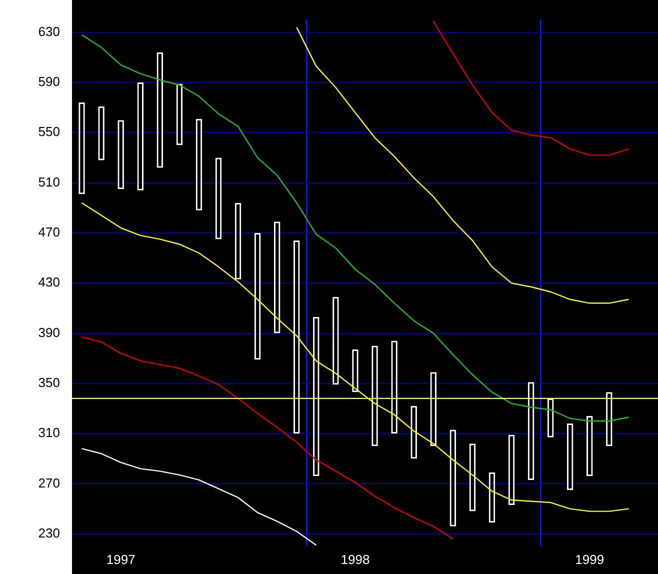 The height and width of the screenshot is (574, 658). Describe the element at coordinates (49, 132) in the screenshot. I see `y-tick-label: 550` at that location.